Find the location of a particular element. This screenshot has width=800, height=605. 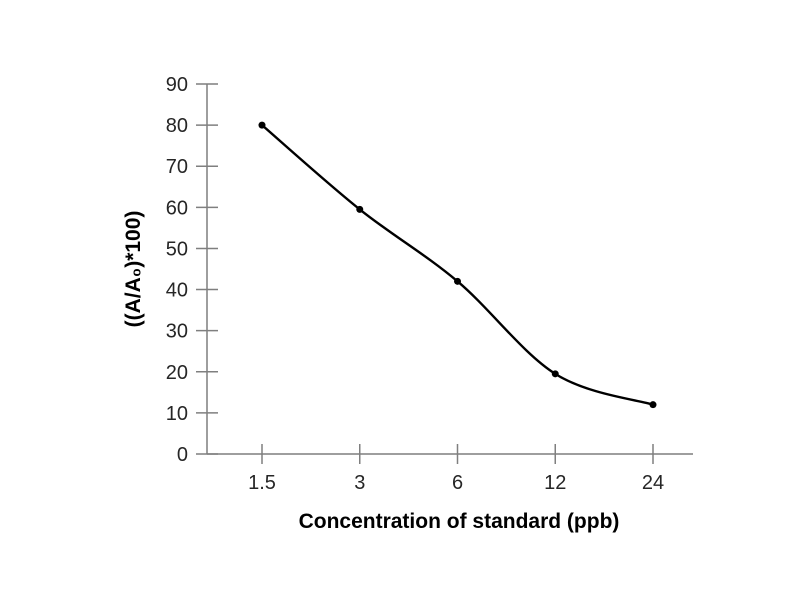

y-tick-label: 20 is located at coordinates (177, 373).